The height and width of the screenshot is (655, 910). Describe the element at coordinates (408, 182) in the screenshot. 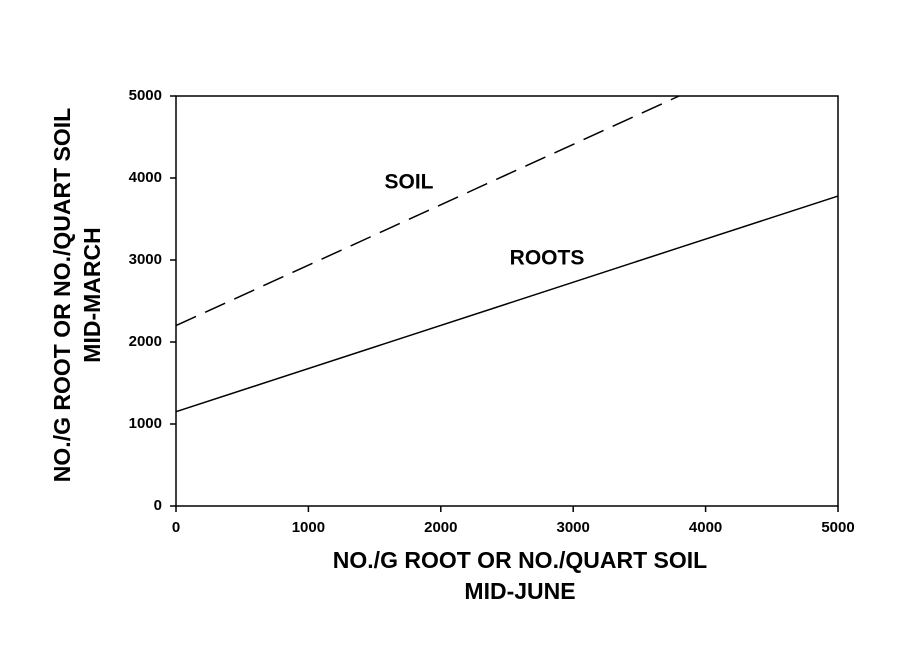

I see `series-label: SOIL` at that location.